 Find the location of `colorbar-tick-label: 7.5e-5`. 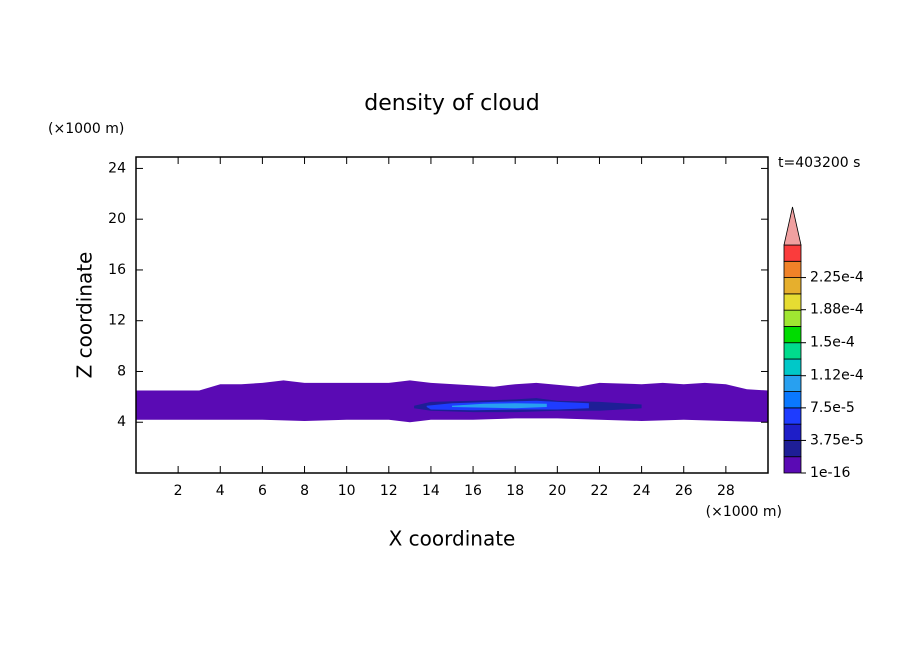

colorbar-tick-label: 7.5e-5 is located at coordinates (832, 408).